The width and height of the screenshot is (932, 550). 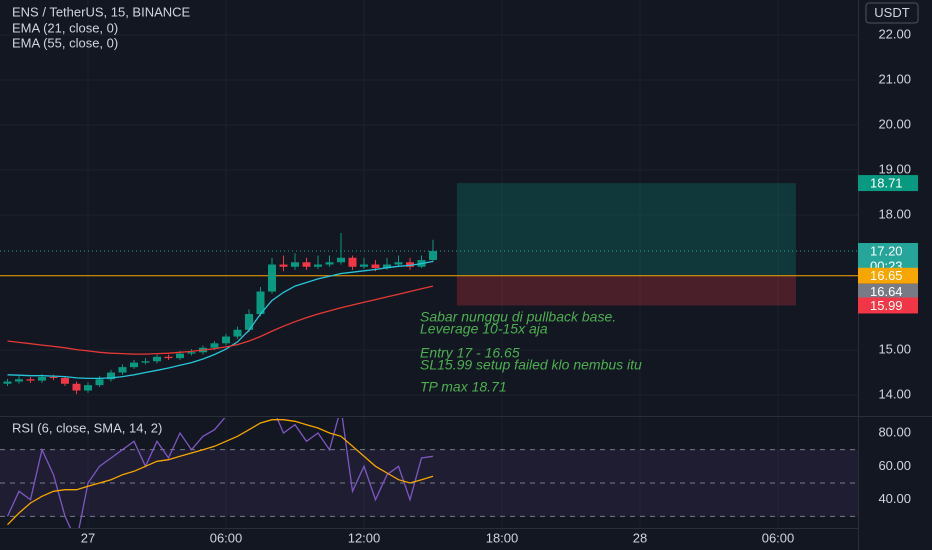 I want to click on y-tick-label: 22.00, so click(x=894, y=33).